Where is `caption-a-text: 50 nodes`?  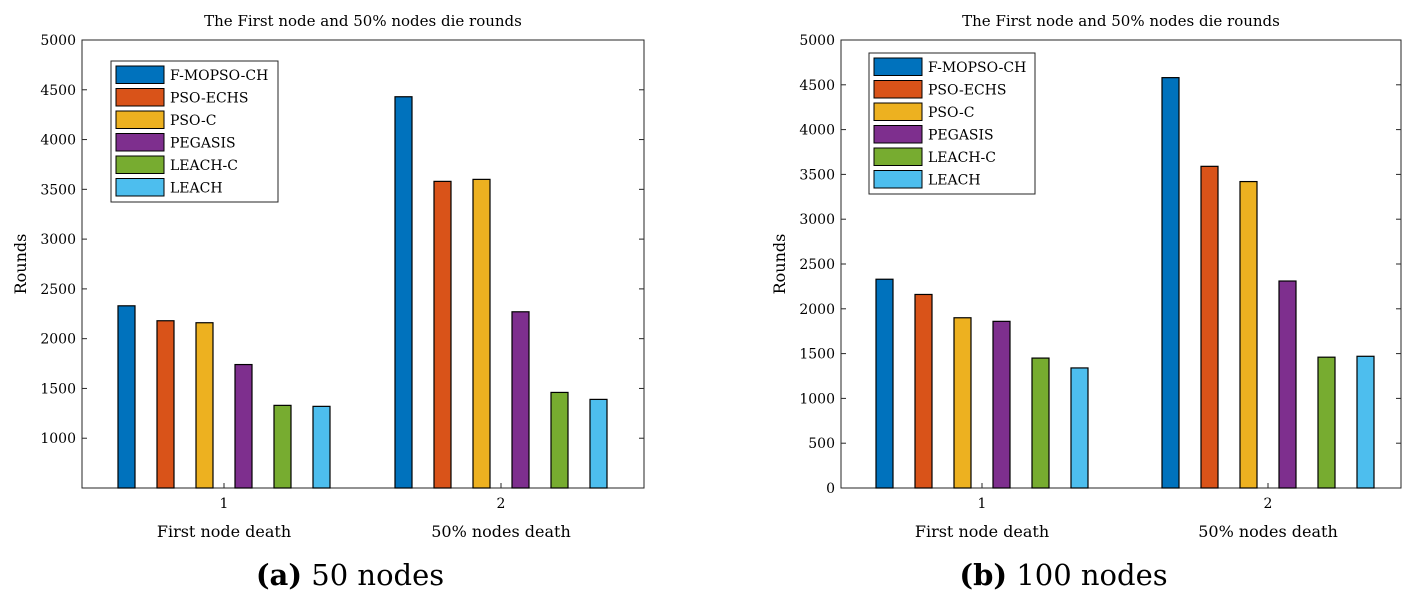
caption-a-text: 50 nodes is located at coordinates (378, 575).